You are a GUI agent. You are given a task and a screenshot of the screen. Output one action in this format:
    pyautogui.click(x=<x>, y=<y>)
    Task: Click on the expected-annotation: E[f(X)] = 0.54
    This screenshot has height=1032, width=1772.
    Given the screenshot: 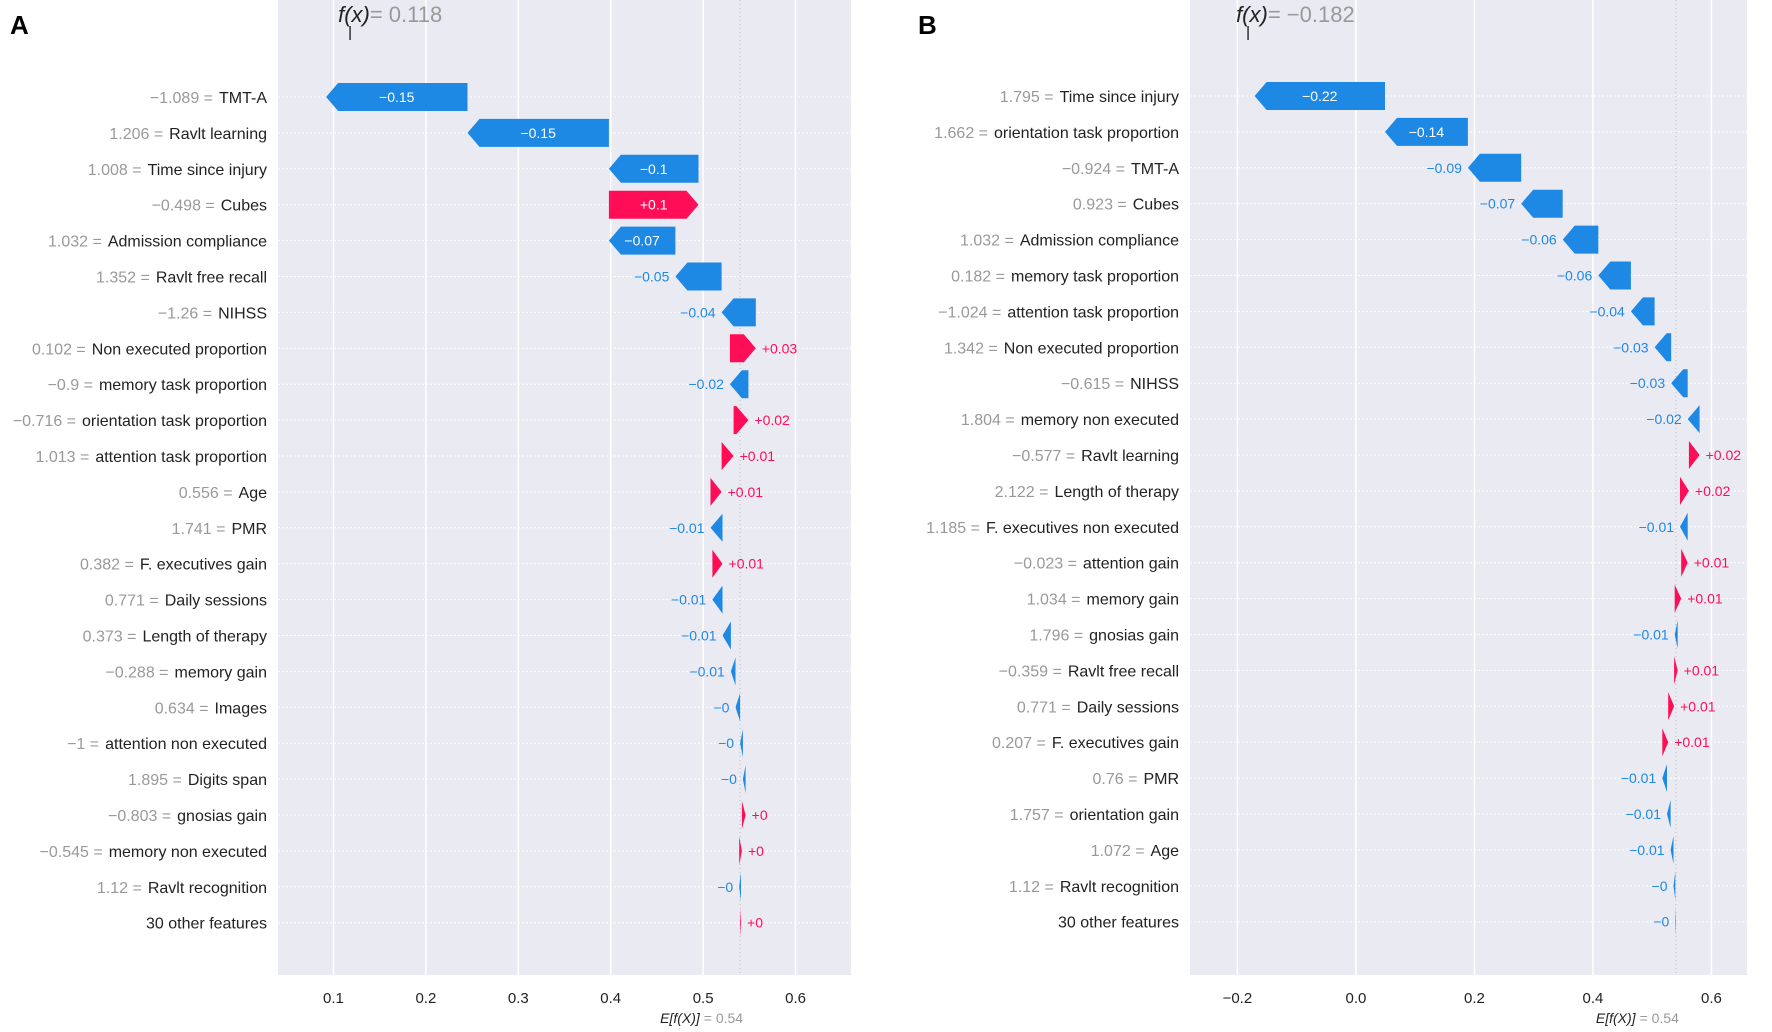 What is the action you would take?
    pyautogui.click(x=1637, y=1018)
    